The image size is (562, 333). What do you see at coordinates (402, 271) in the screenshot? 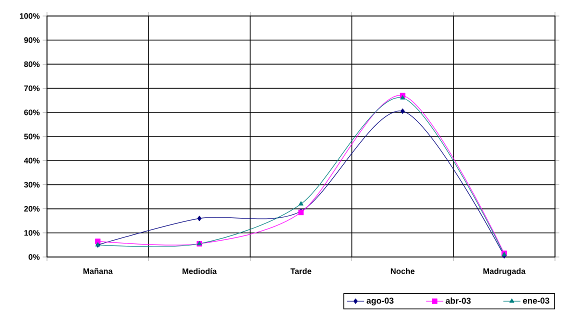
I see `x-tick-label: Noche` at bounding box center [402, 271].